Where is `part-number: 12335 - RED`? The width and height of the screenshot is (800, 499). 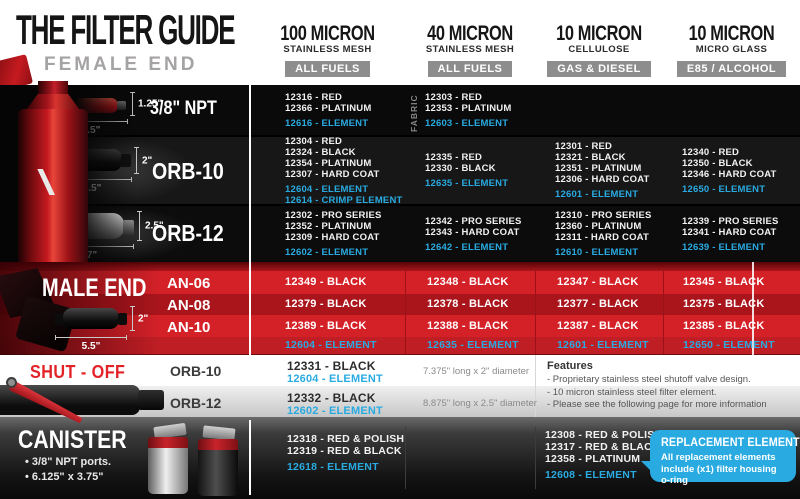
part-number: 12335 - RED is located at coordinates (454, 157).